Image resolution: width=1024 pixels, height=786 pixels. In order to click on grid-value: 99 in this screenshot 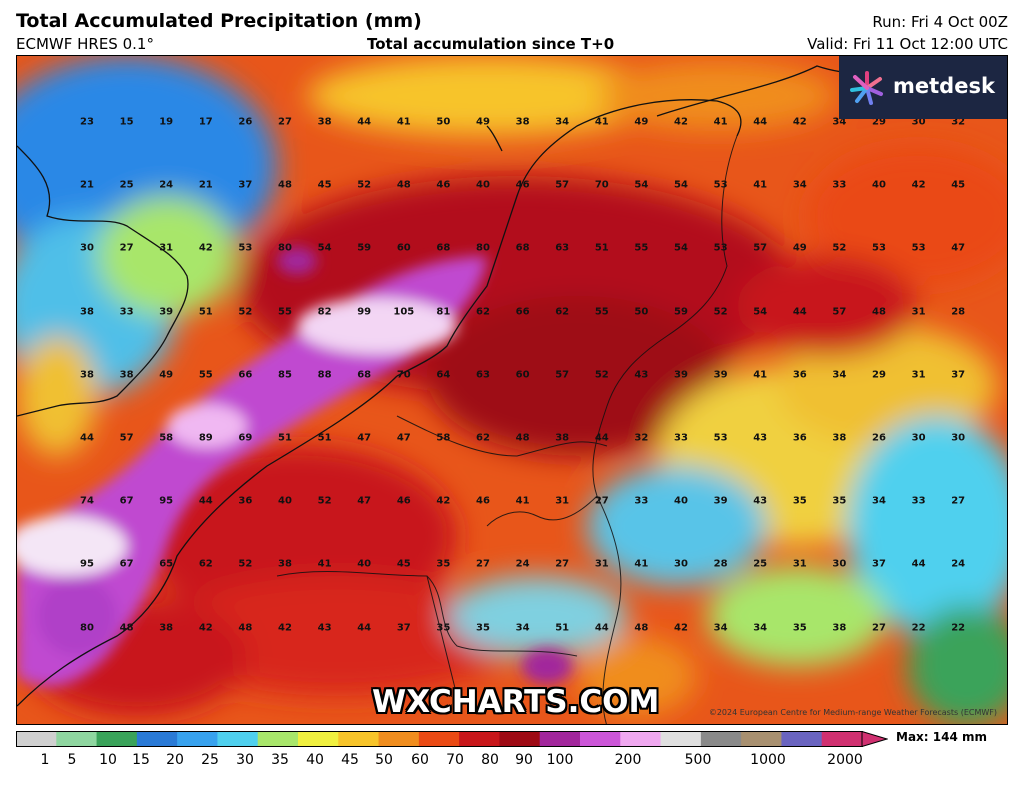, I will do `click(364, 312)`.